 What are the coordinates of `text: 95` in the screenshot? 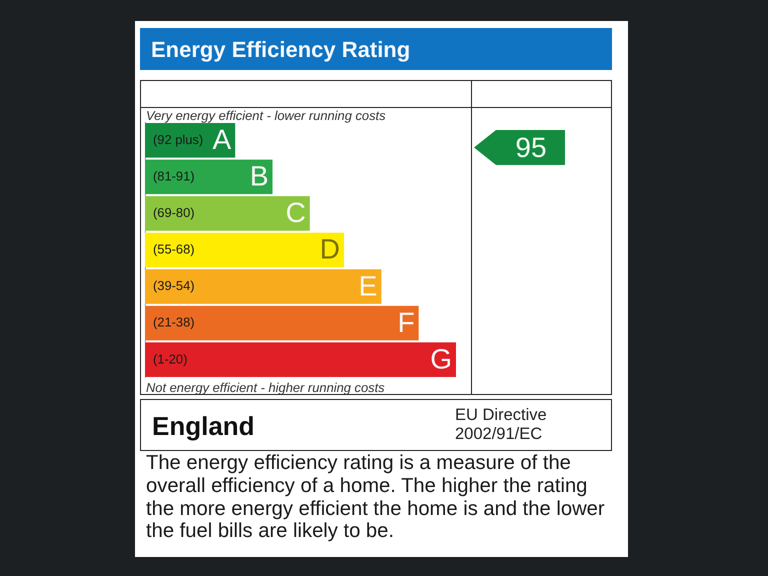 It's located at (531, 147).